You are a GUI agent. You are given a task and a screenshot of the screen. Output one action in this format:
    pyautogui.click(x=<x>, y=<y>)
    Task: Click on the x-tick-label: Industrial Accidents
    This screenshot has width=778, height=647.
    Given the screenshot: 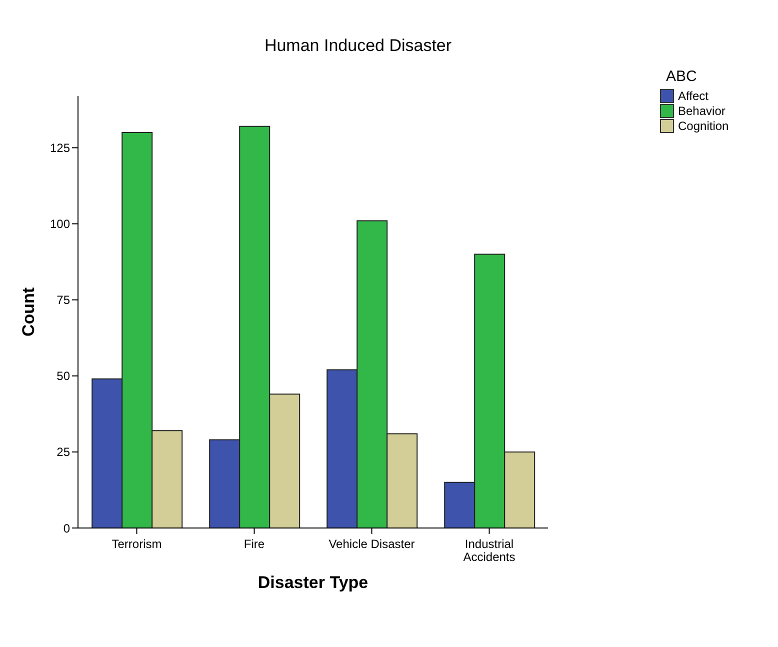 What is the action you would take?
    pyautogui.click(x=489, y=550)
    